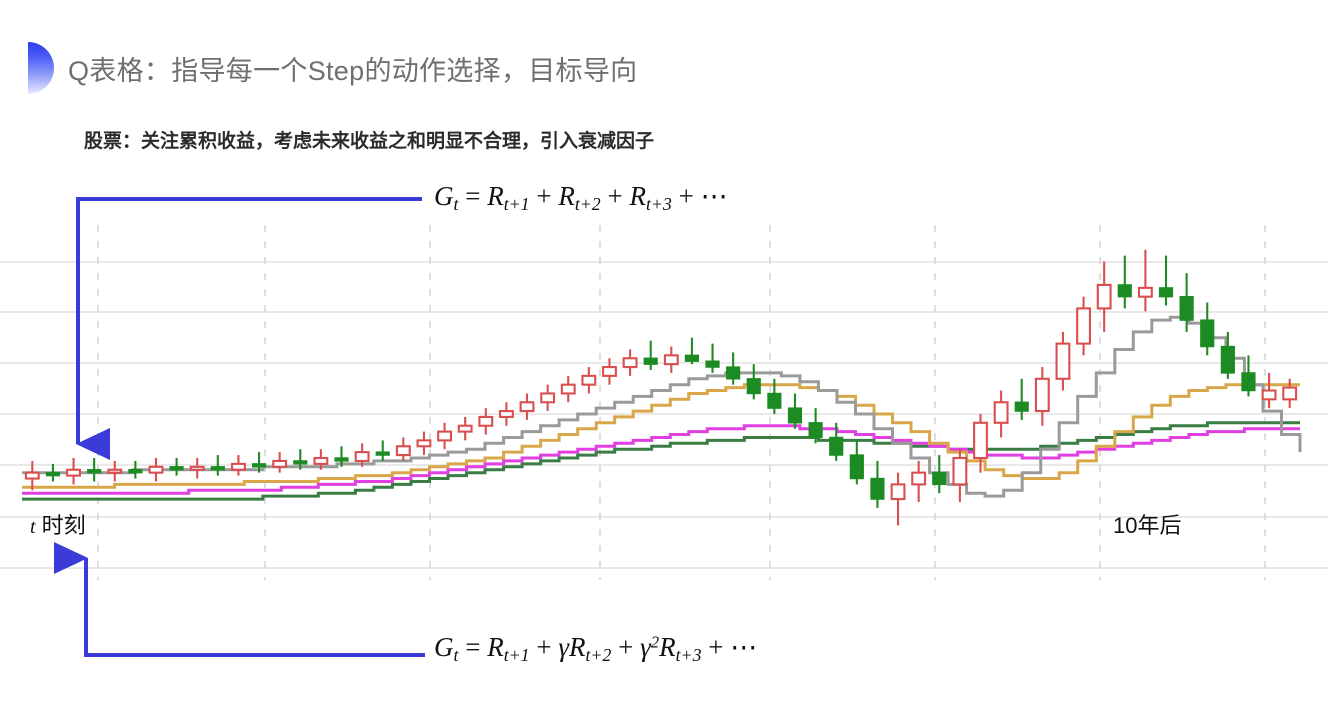  What do you see at coordinates (714, 196) in the screenshot?
I see `formula1-ellipsis: ⋯` at bounding box center [714, 196].